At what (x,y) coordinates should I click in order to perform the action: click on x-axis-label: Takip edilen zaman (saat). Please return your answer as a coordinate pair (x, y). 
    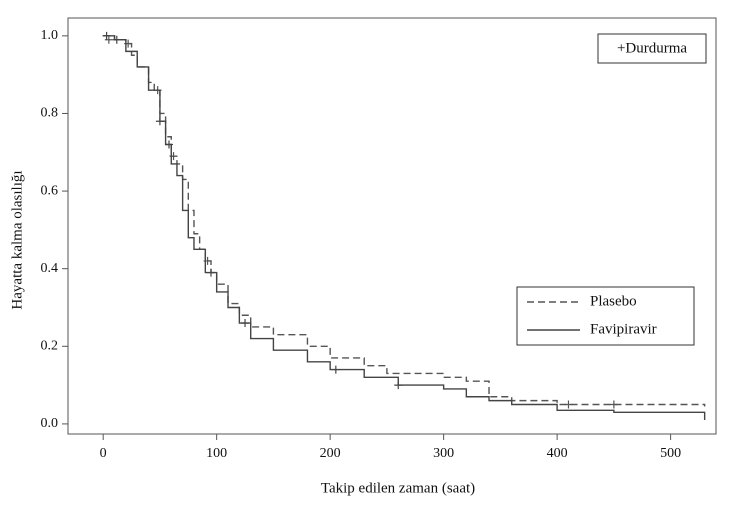
    Looking at the image, I should click on (398, 488).